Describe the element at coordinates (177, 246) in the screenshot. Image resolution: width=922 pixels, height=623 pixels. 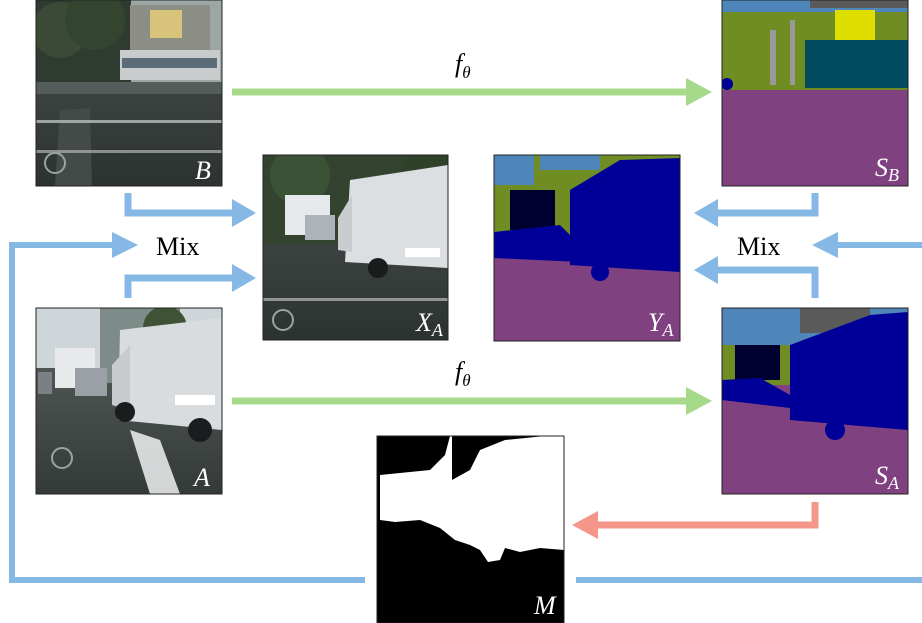
I see `mix-label-left: Mix` at that location.